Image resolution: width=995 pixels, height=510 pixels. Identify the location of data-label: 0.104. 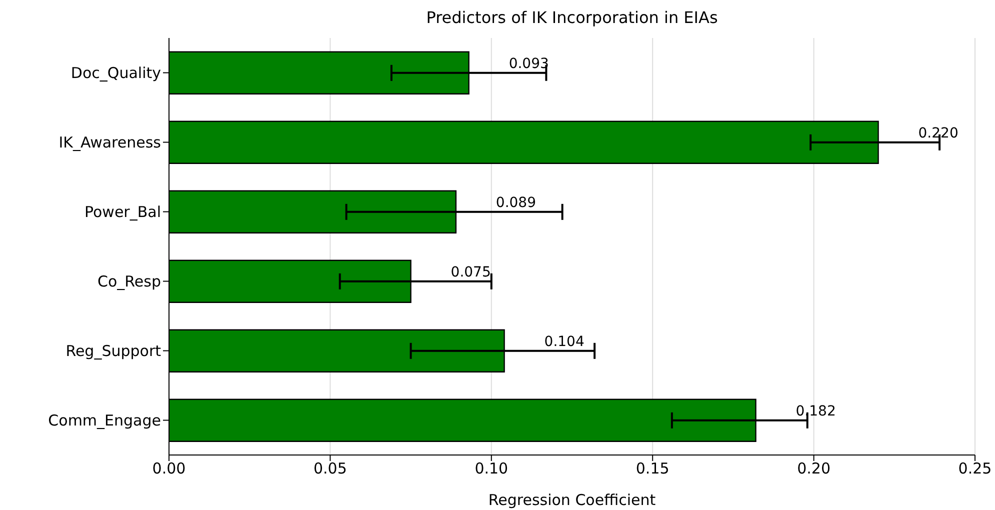
(564, 342).